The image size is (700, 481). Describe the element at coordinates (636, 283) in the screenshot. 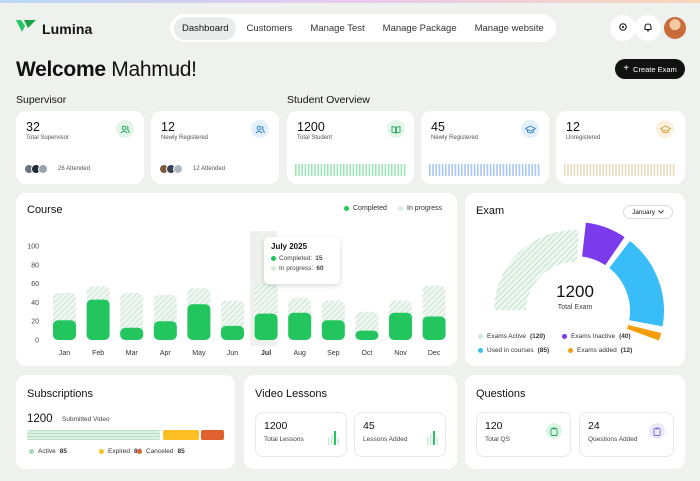

I see `used-in-courses-arc` at that location.